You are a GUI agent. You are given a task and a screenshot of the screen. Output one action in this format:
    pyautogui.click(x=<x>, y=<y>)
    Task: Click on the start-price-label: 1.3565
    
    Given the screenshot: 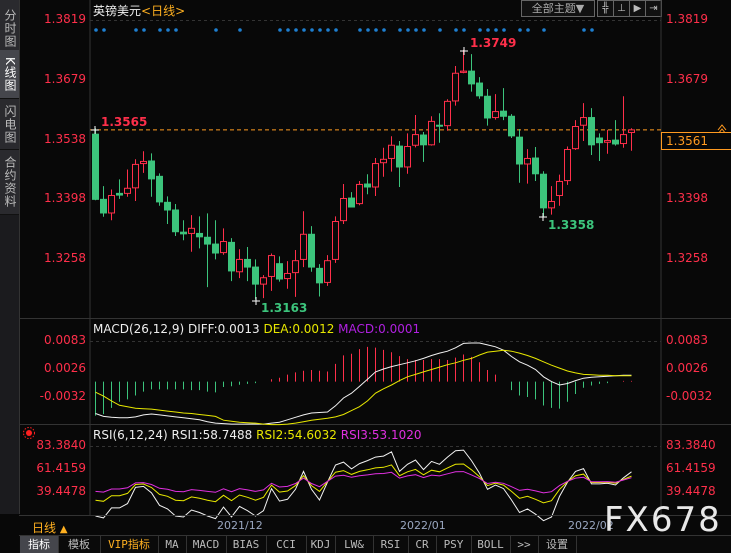 What is the action you would take?
    pyautogui.click(x=124, y=122)
    